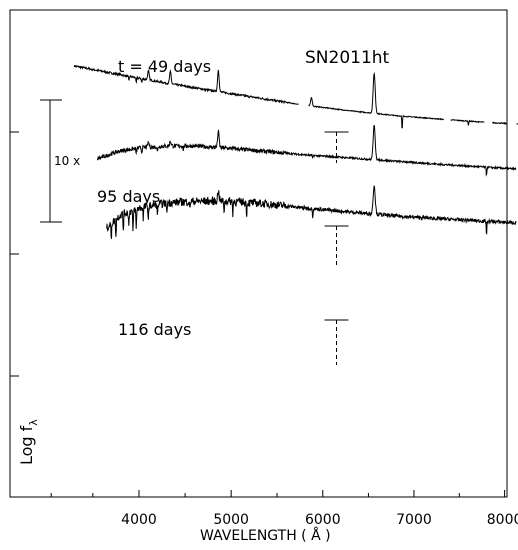 Image resolution: width=518 pixels, height=550 pixels. What do you see at coordinates (414, 520) in the screenshot?
I see `x-tick-label: 7000` at bounding box center [414, 520].